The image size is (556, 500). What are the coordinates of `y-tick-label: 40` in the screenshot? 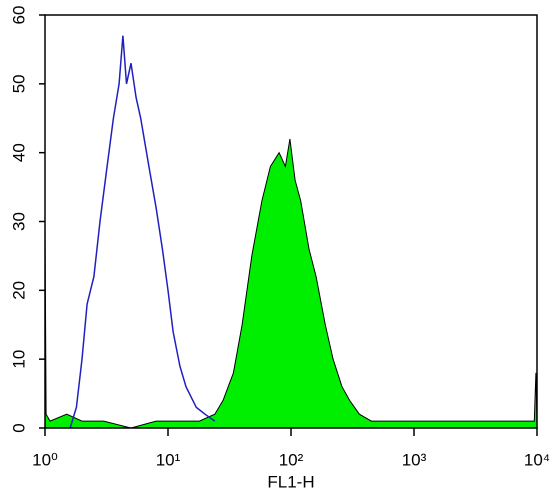 It's located at (18, 152).